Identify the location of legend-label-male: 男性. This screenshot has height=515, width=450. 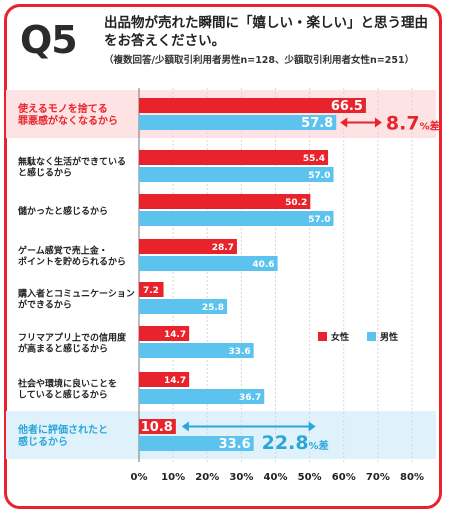
(389, 337).